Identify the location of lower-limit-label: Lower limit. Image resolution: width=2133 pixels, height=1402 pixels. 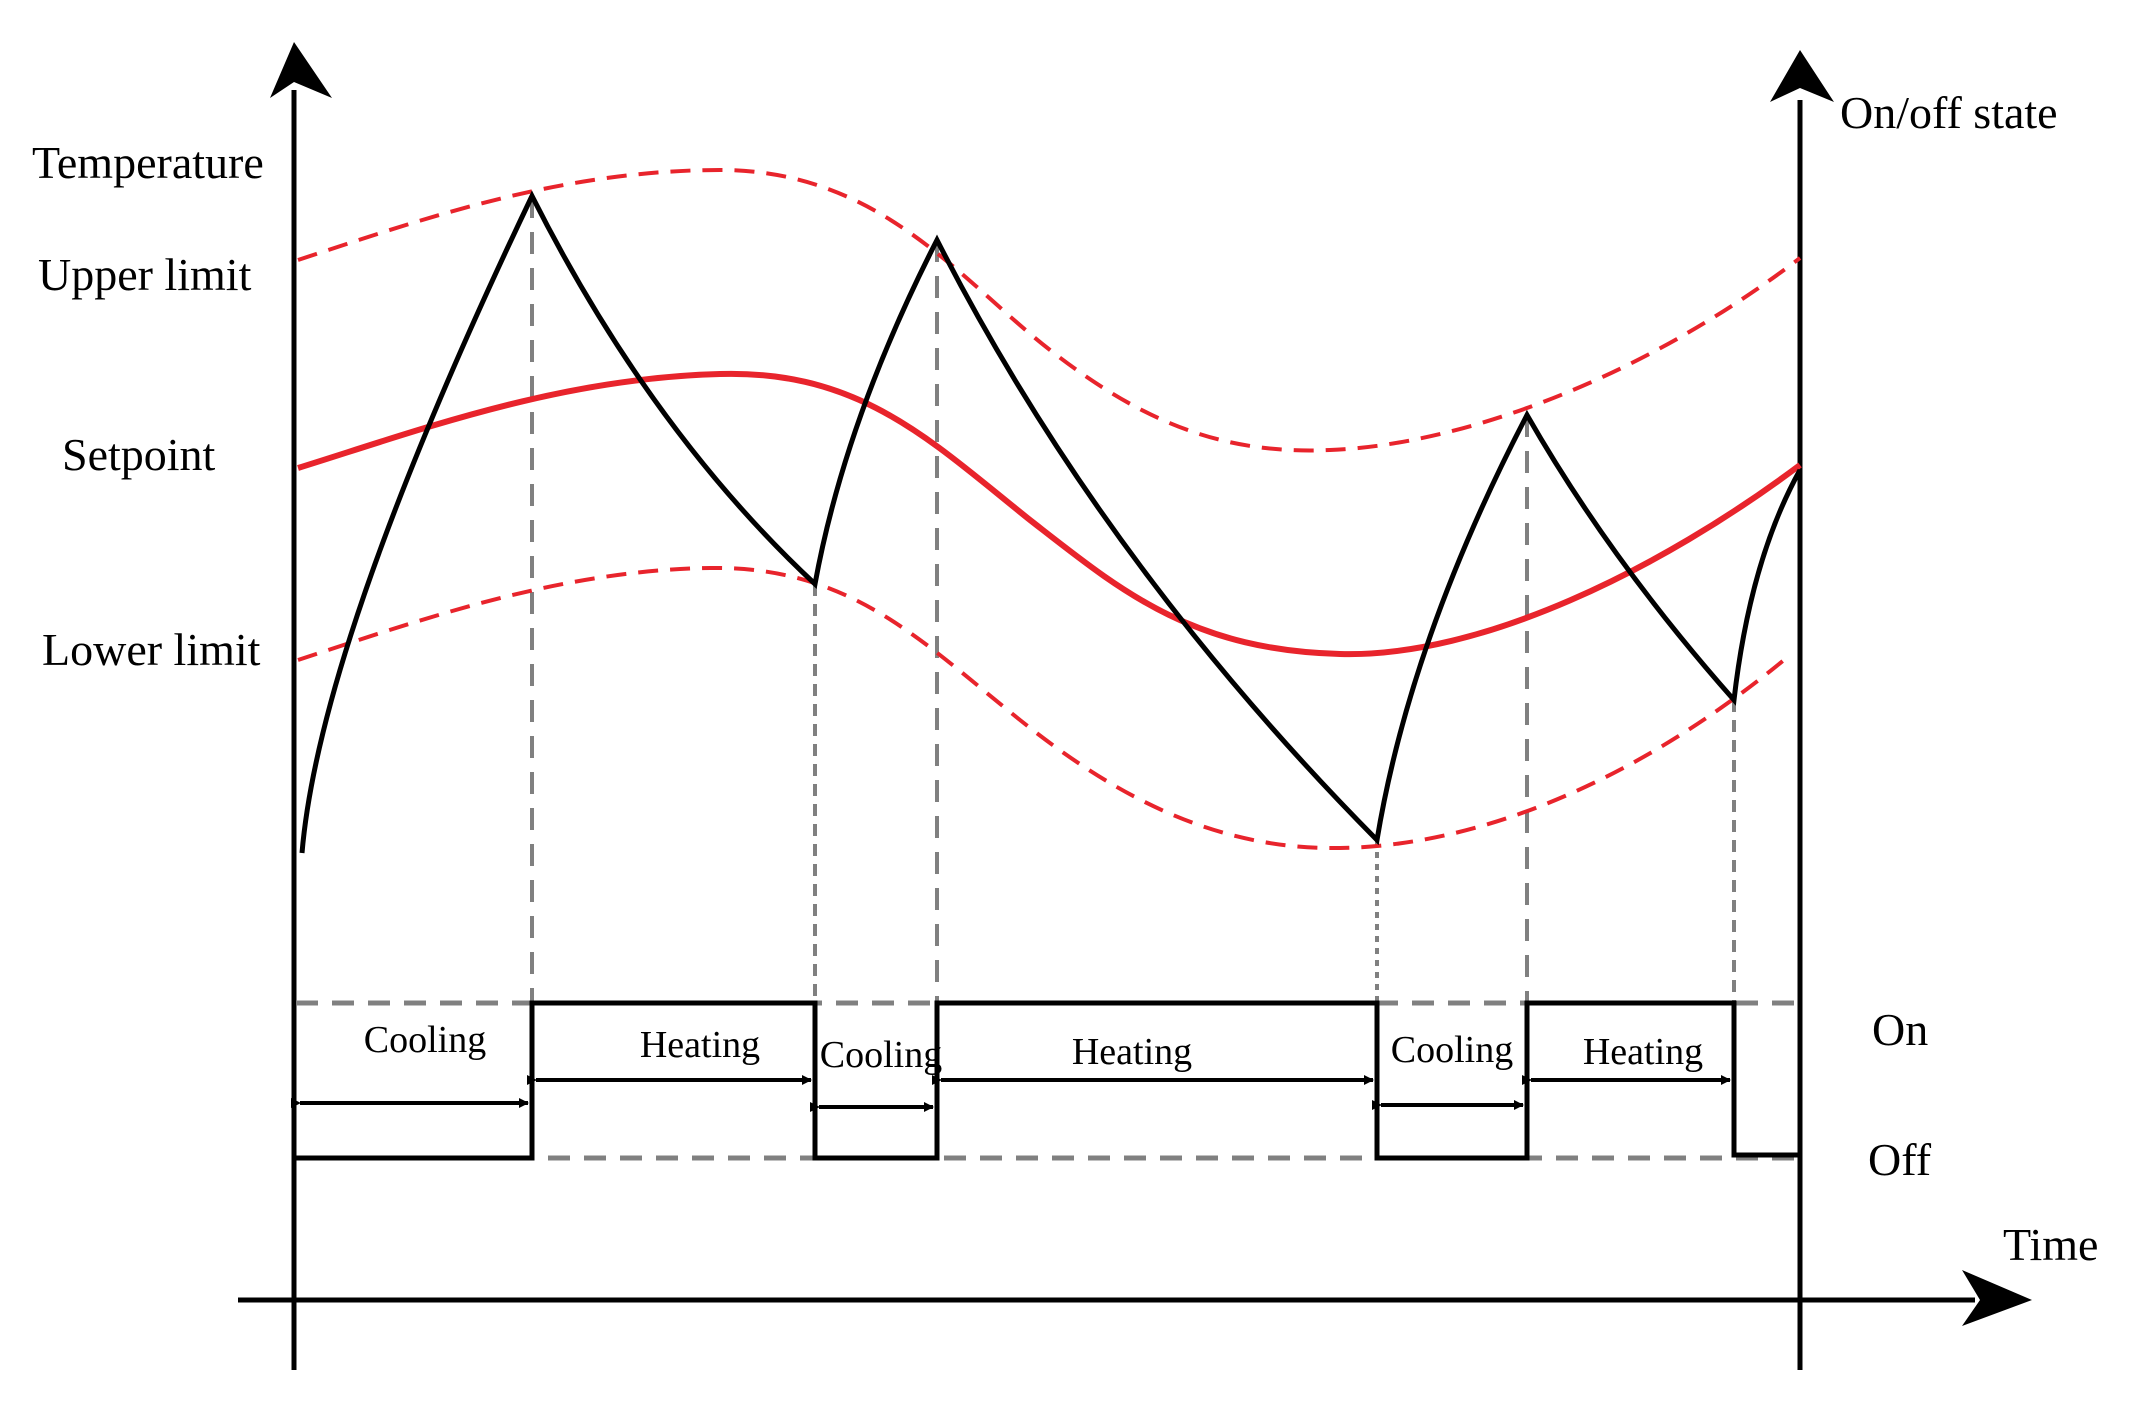
(151, 649).